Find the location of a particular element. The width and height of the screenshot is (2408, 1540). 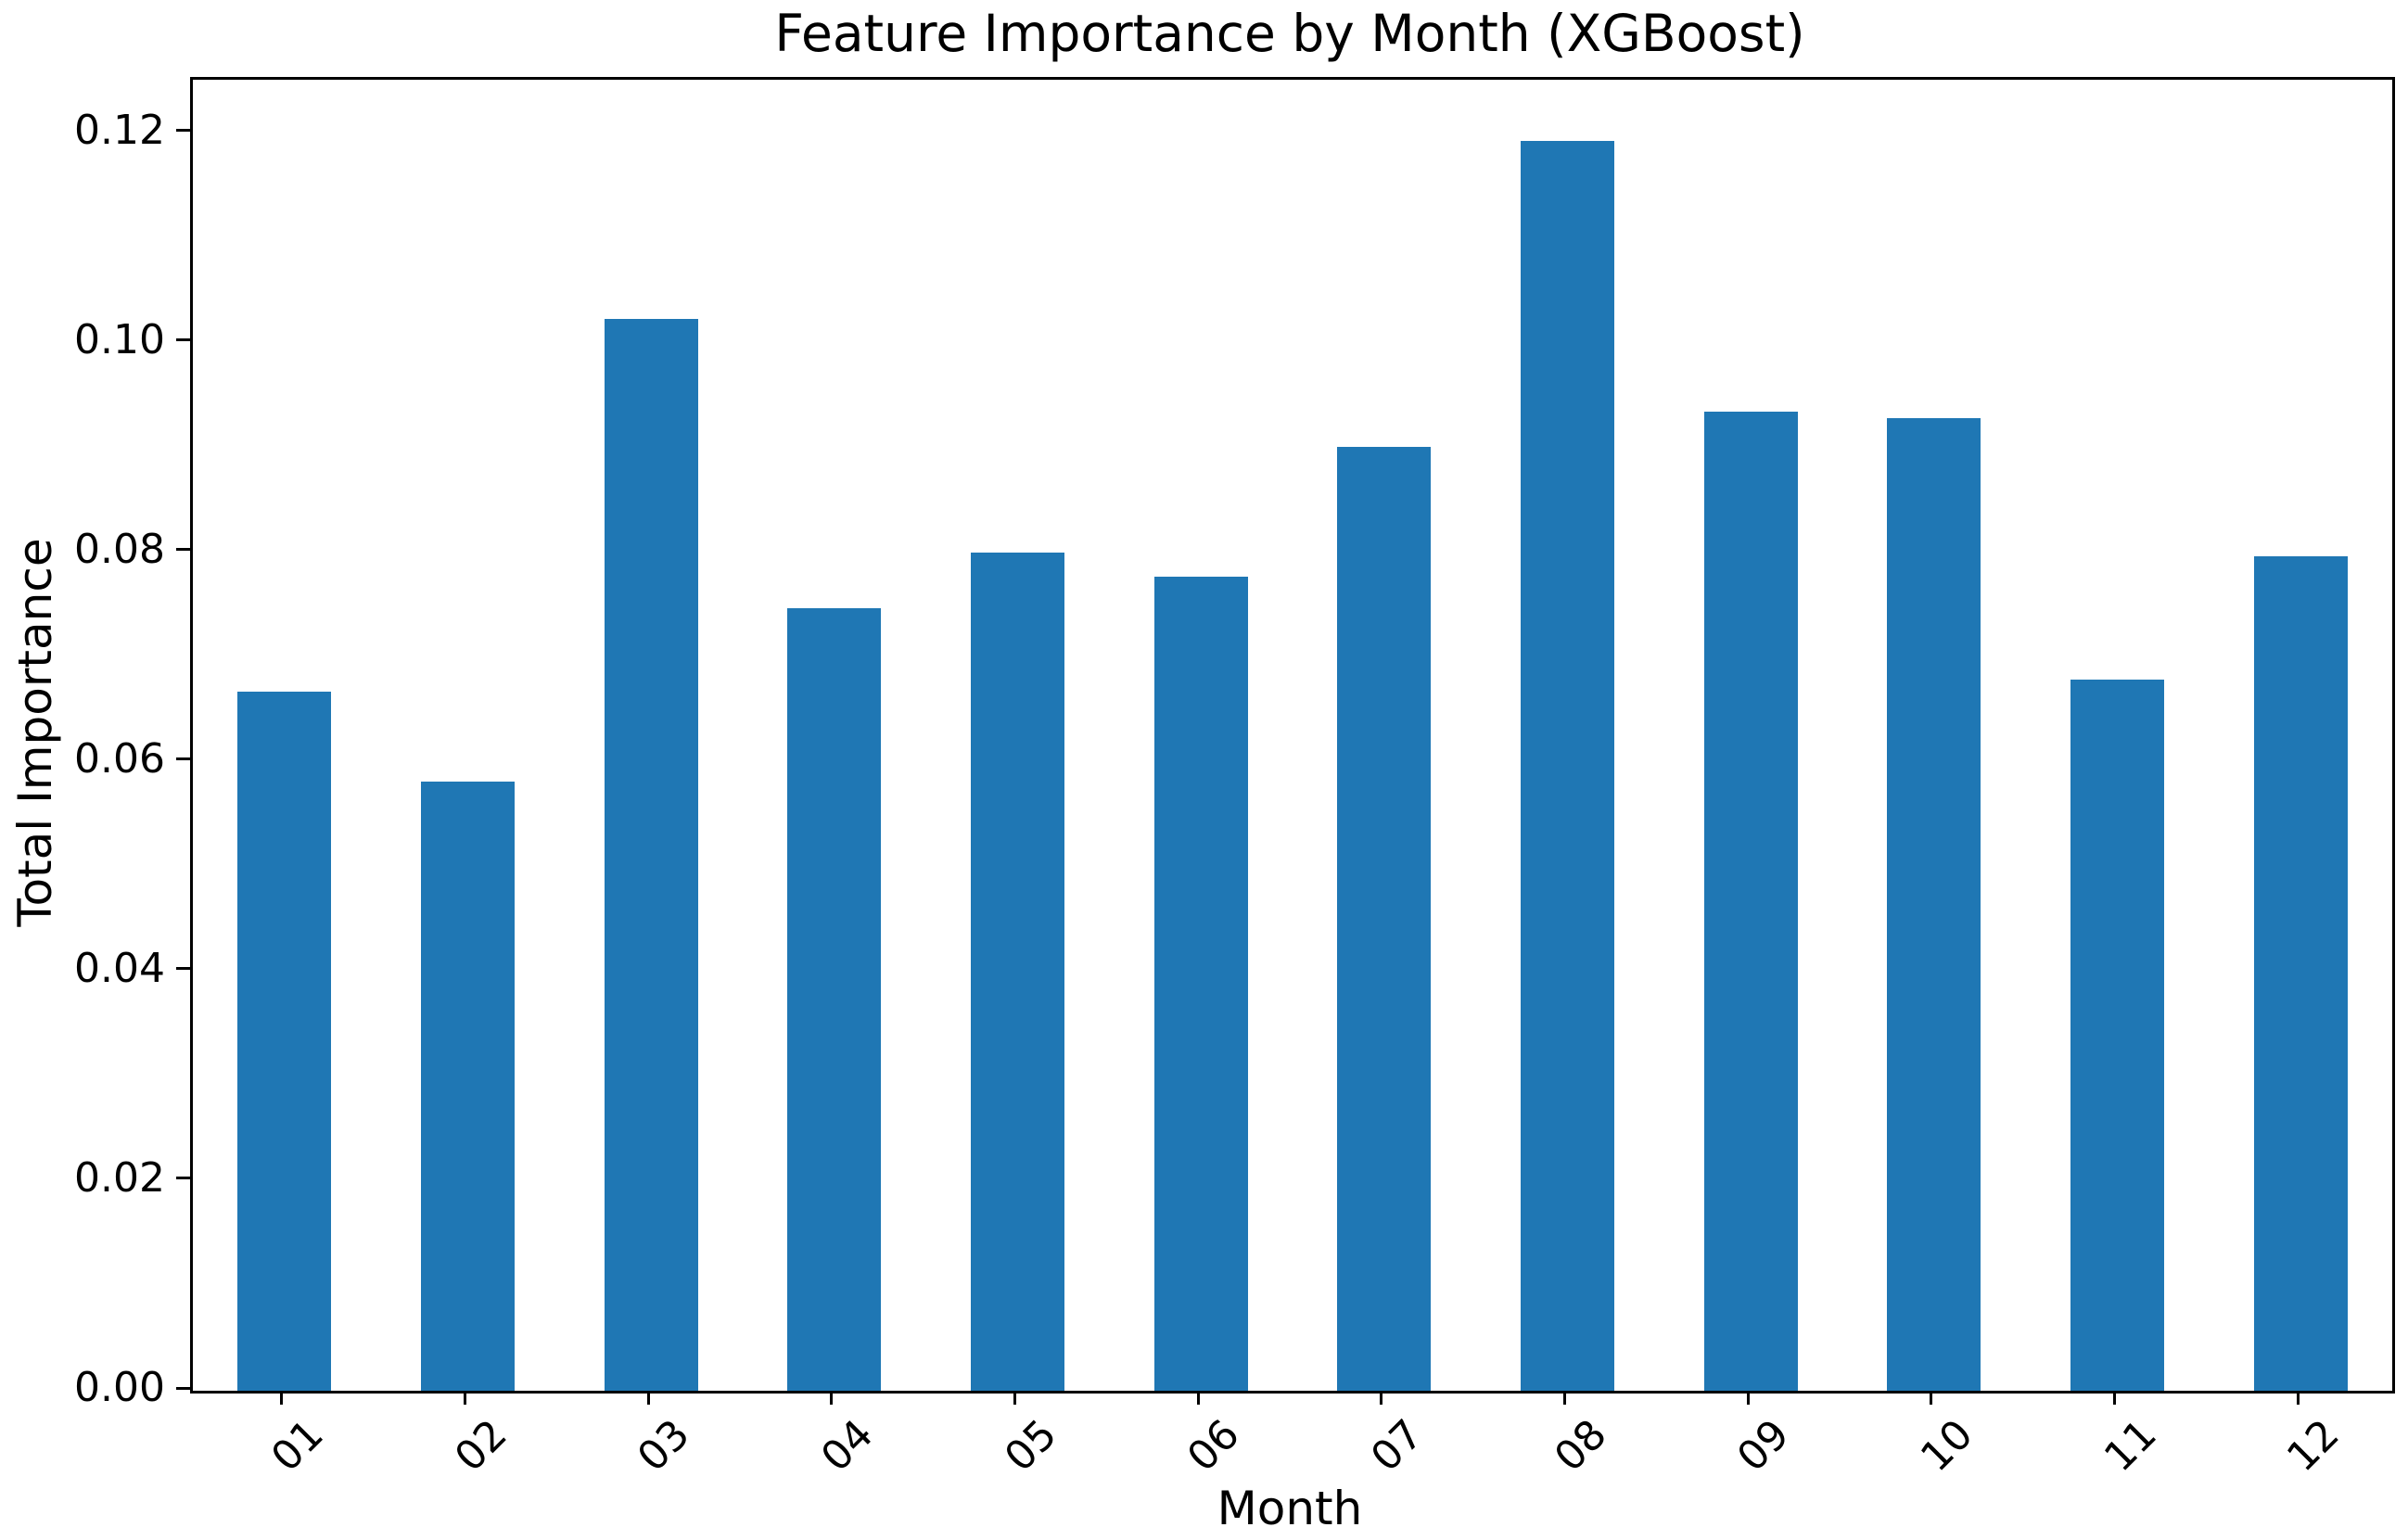

x-tick-label-text: 01 is located at coordinates (297, 1446).